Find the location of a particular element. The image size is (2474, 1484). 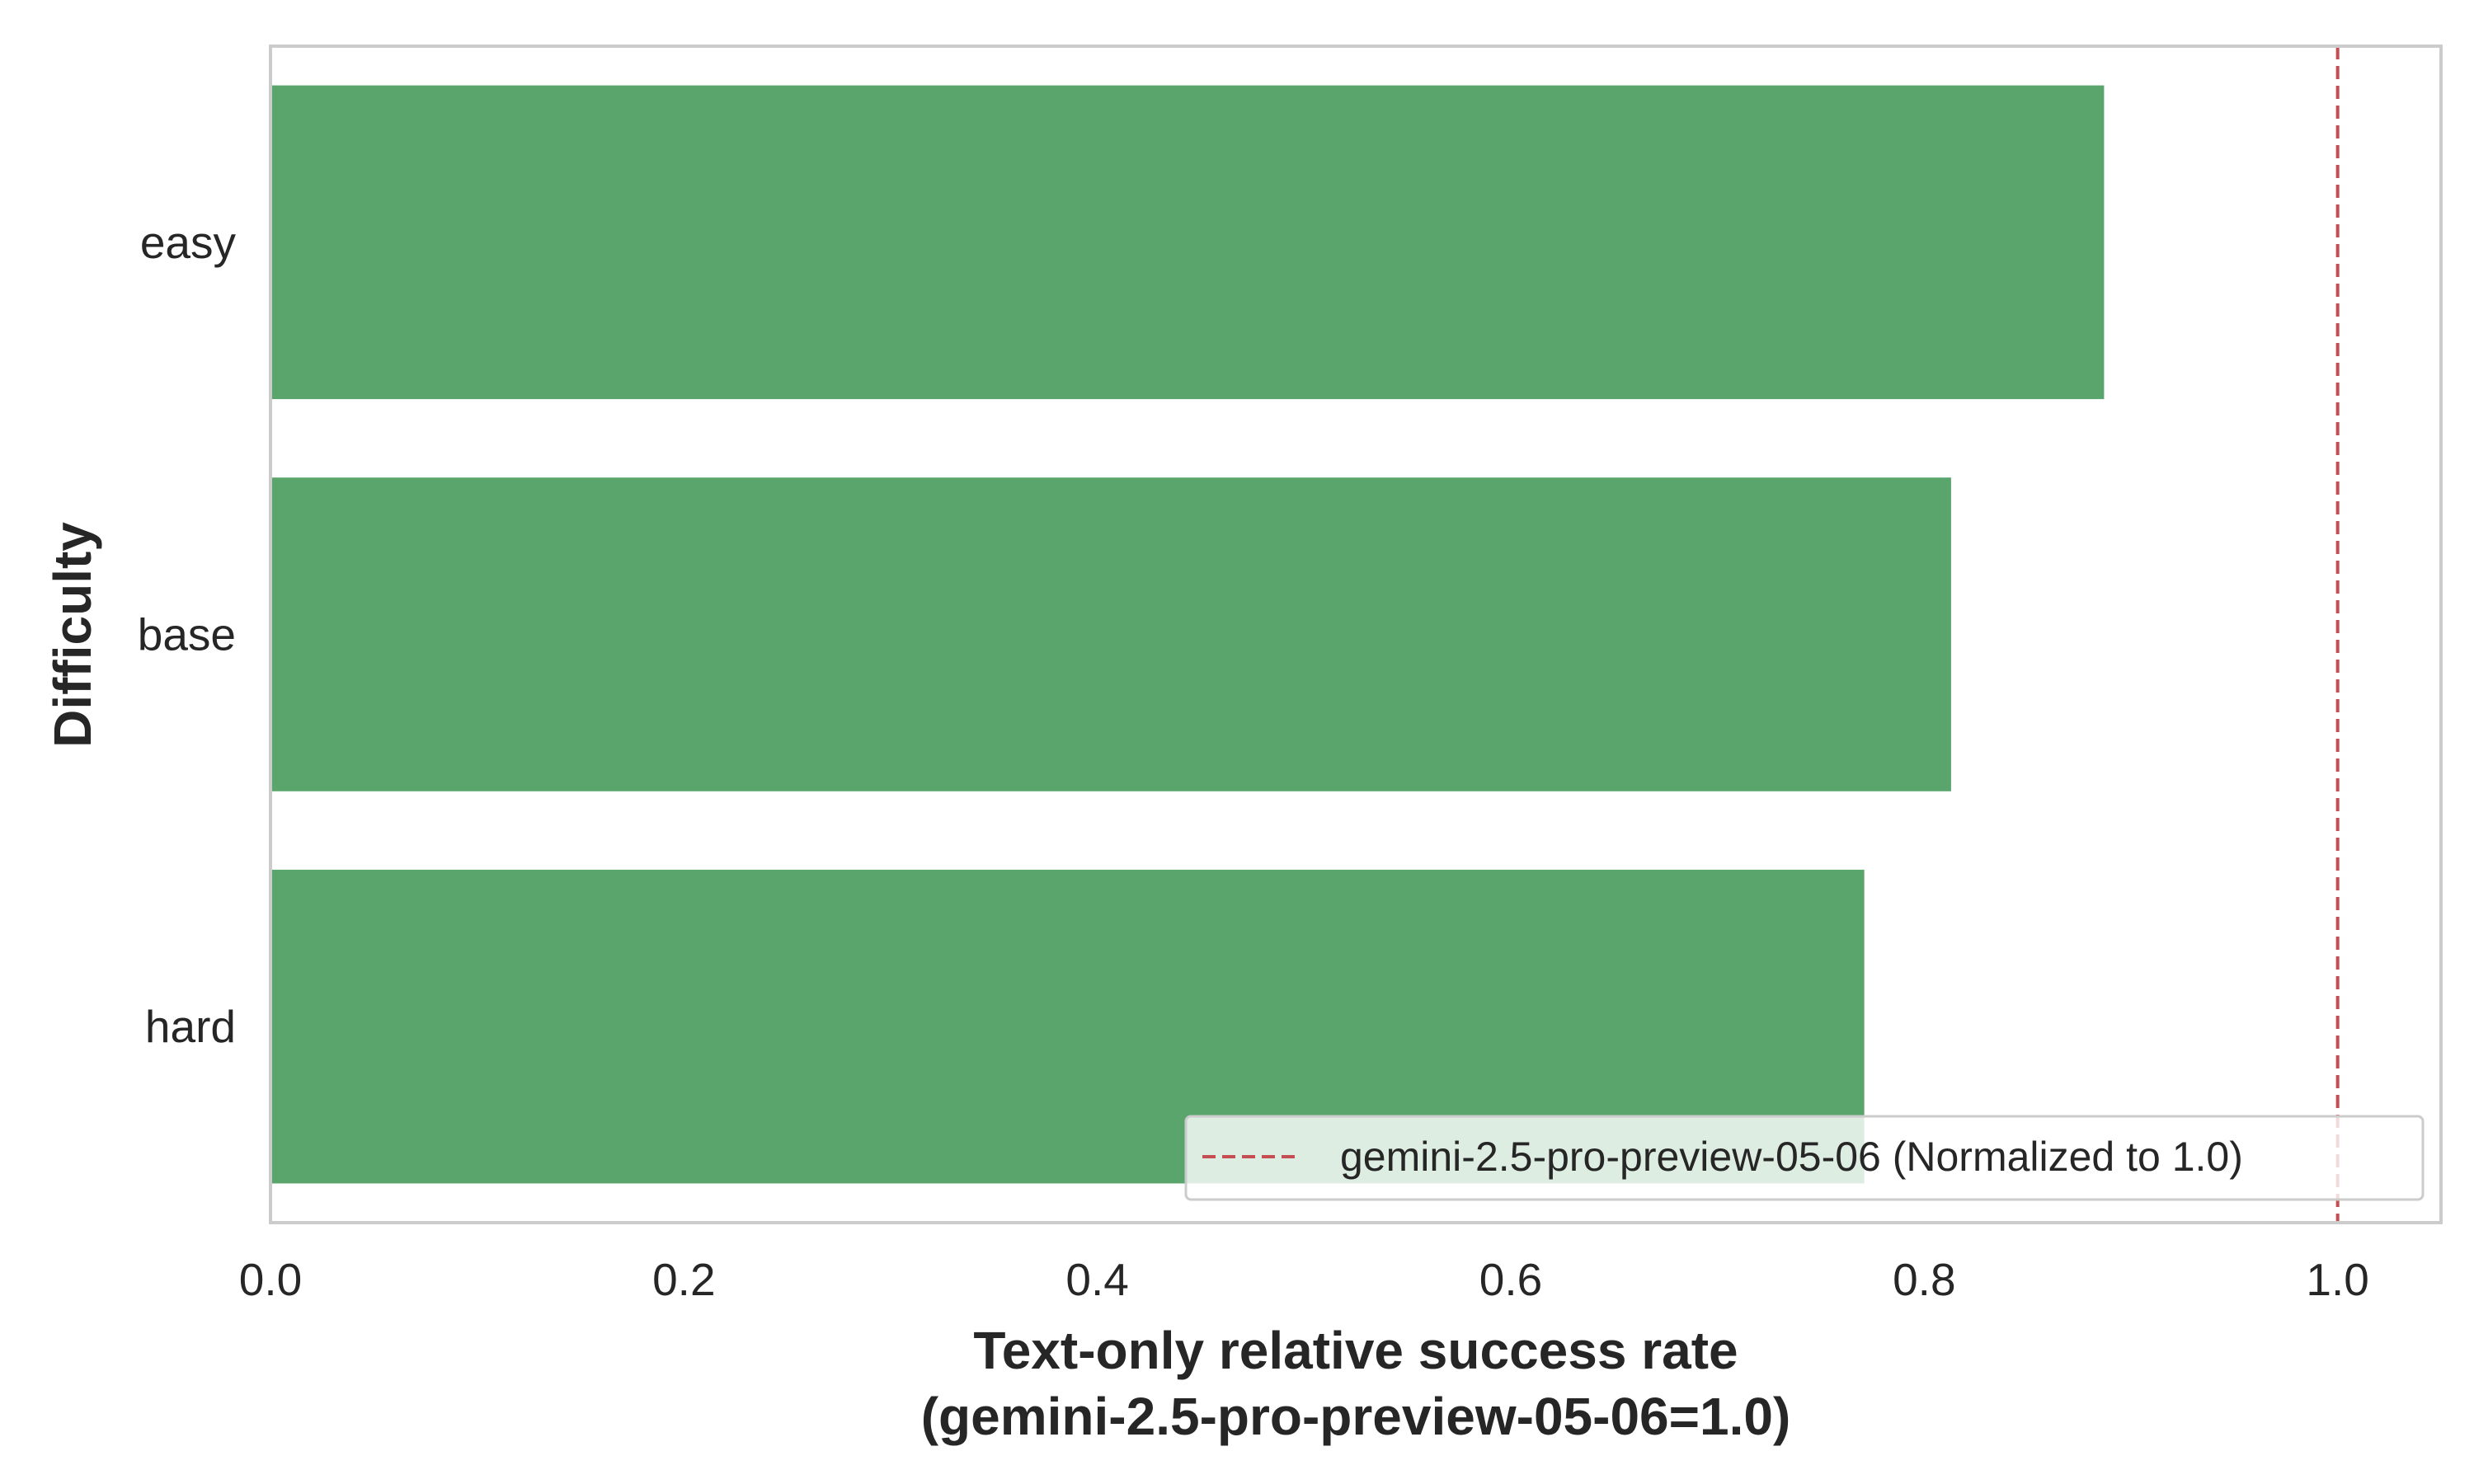

x-tick-label: 0.6 is located at coordinates (1510, 1279).